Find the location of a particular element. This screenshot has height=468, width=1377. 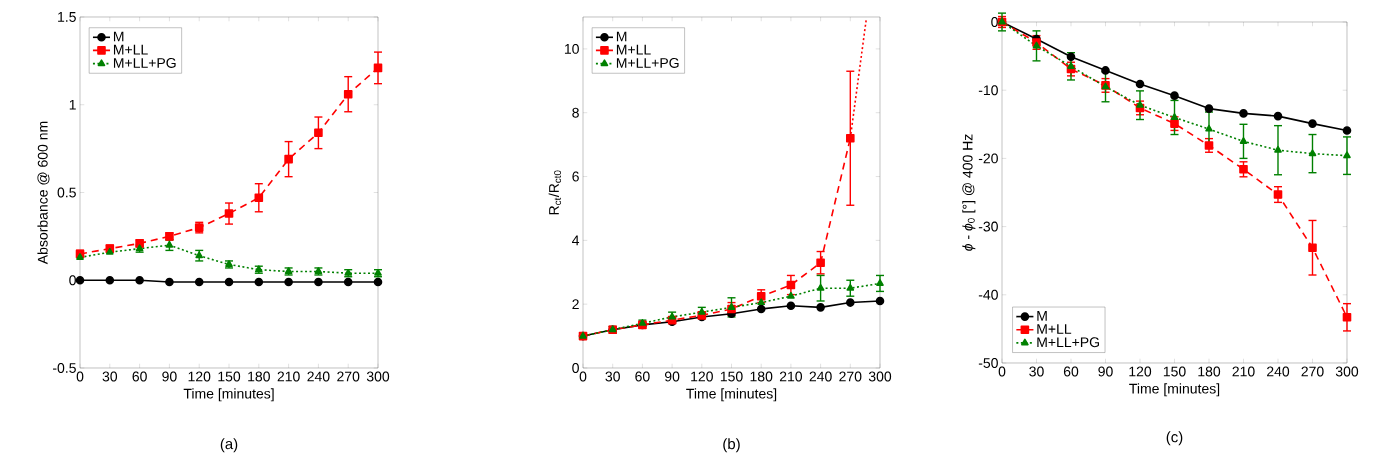

y-tick-label: 1.5 is located at coordinates (67, 17).